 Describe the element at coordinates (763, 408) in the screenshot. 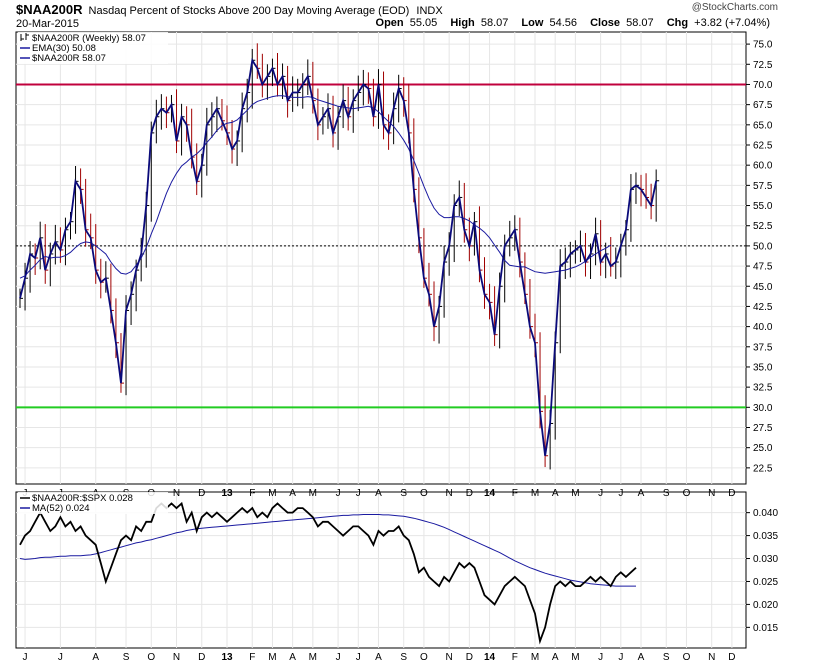

I see `y-tick-label-upper: 30.0` at that location.